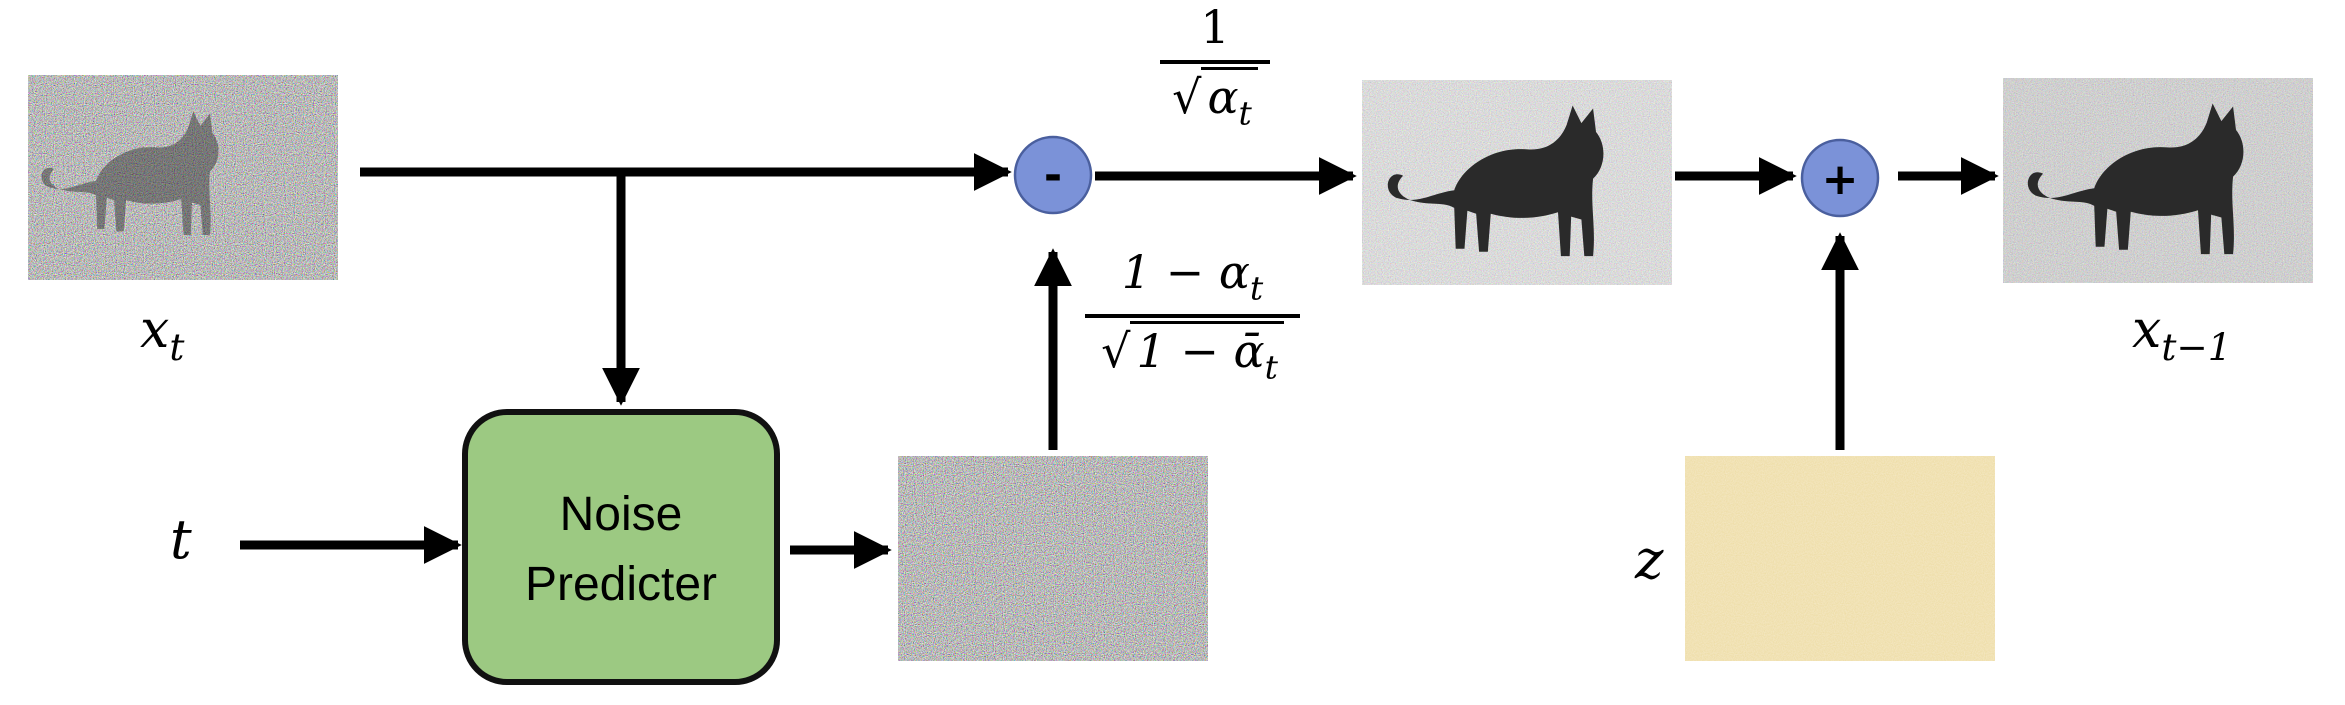 The image size is (2345, 705). I want to click on label-xt: xt, so click(162, 335).